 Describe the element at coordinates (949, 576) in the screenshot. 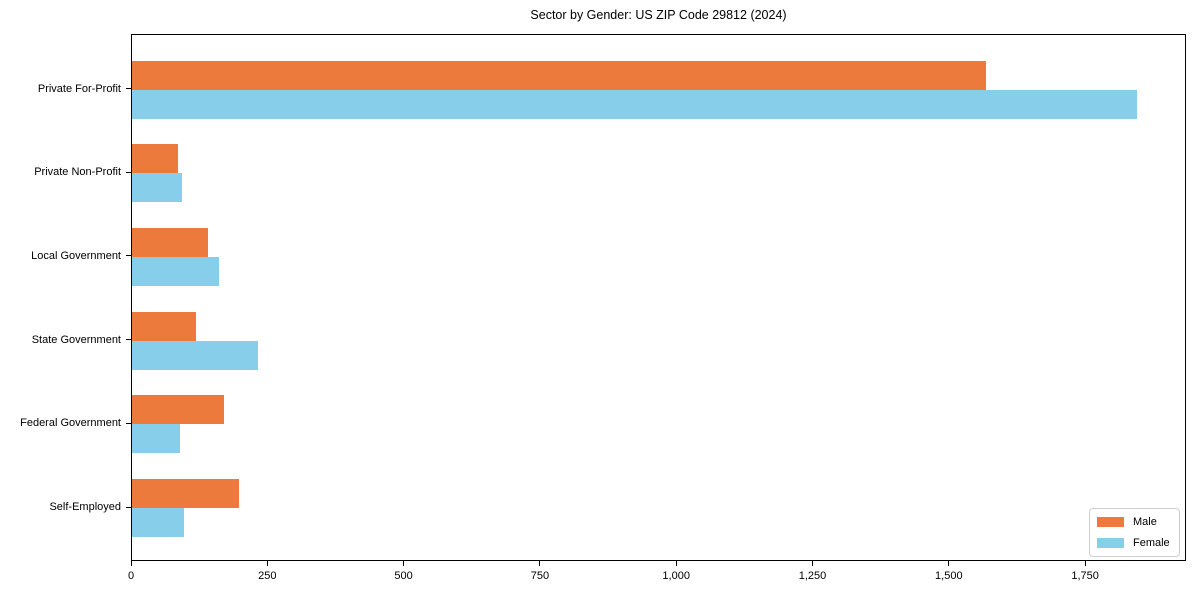

I see `x-tick-label: 1,500` at that location.